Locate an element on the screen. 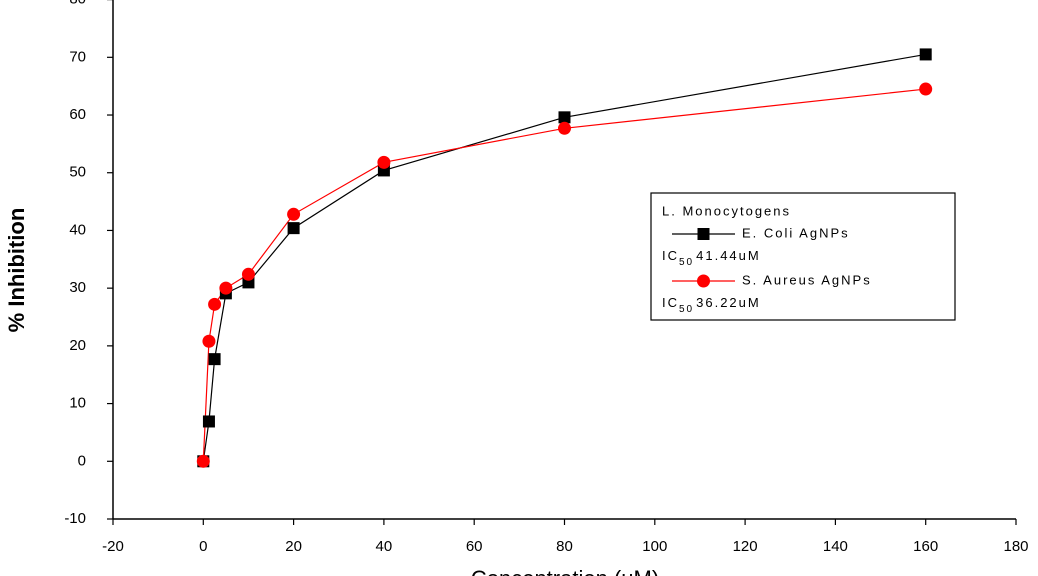 Image resolution: width=1038 pixels, height=576 pixels. y-tick-label: 0 is located at coordinates (82, 460).